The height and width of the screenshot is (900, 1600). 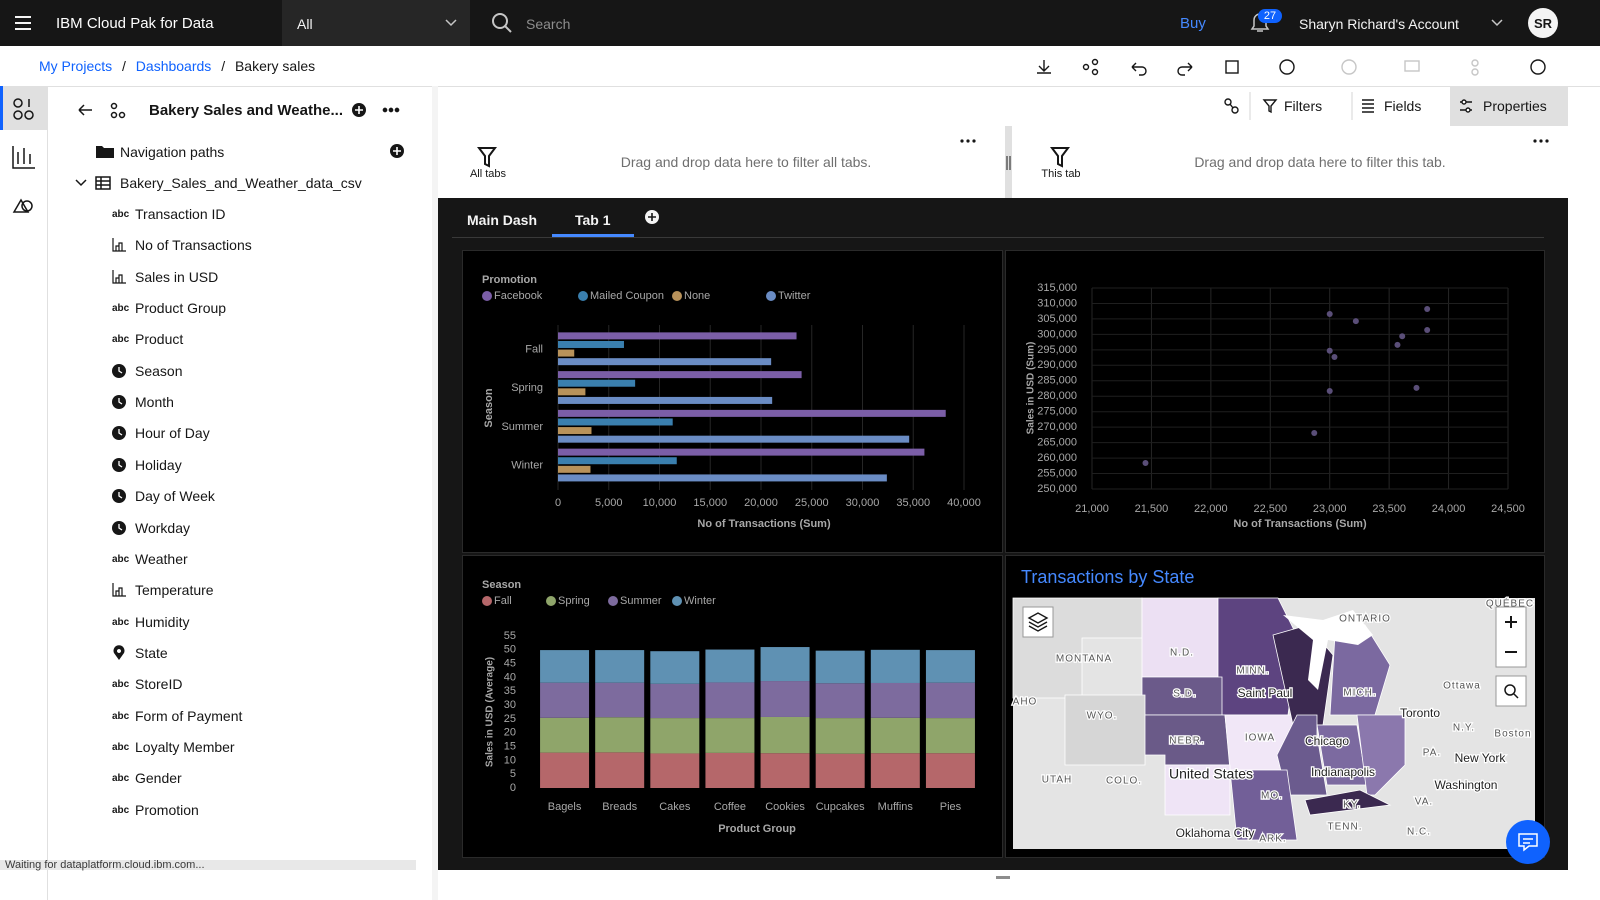 I want to click on x-tick-label: 21,000, so click(x=1092, y=509).